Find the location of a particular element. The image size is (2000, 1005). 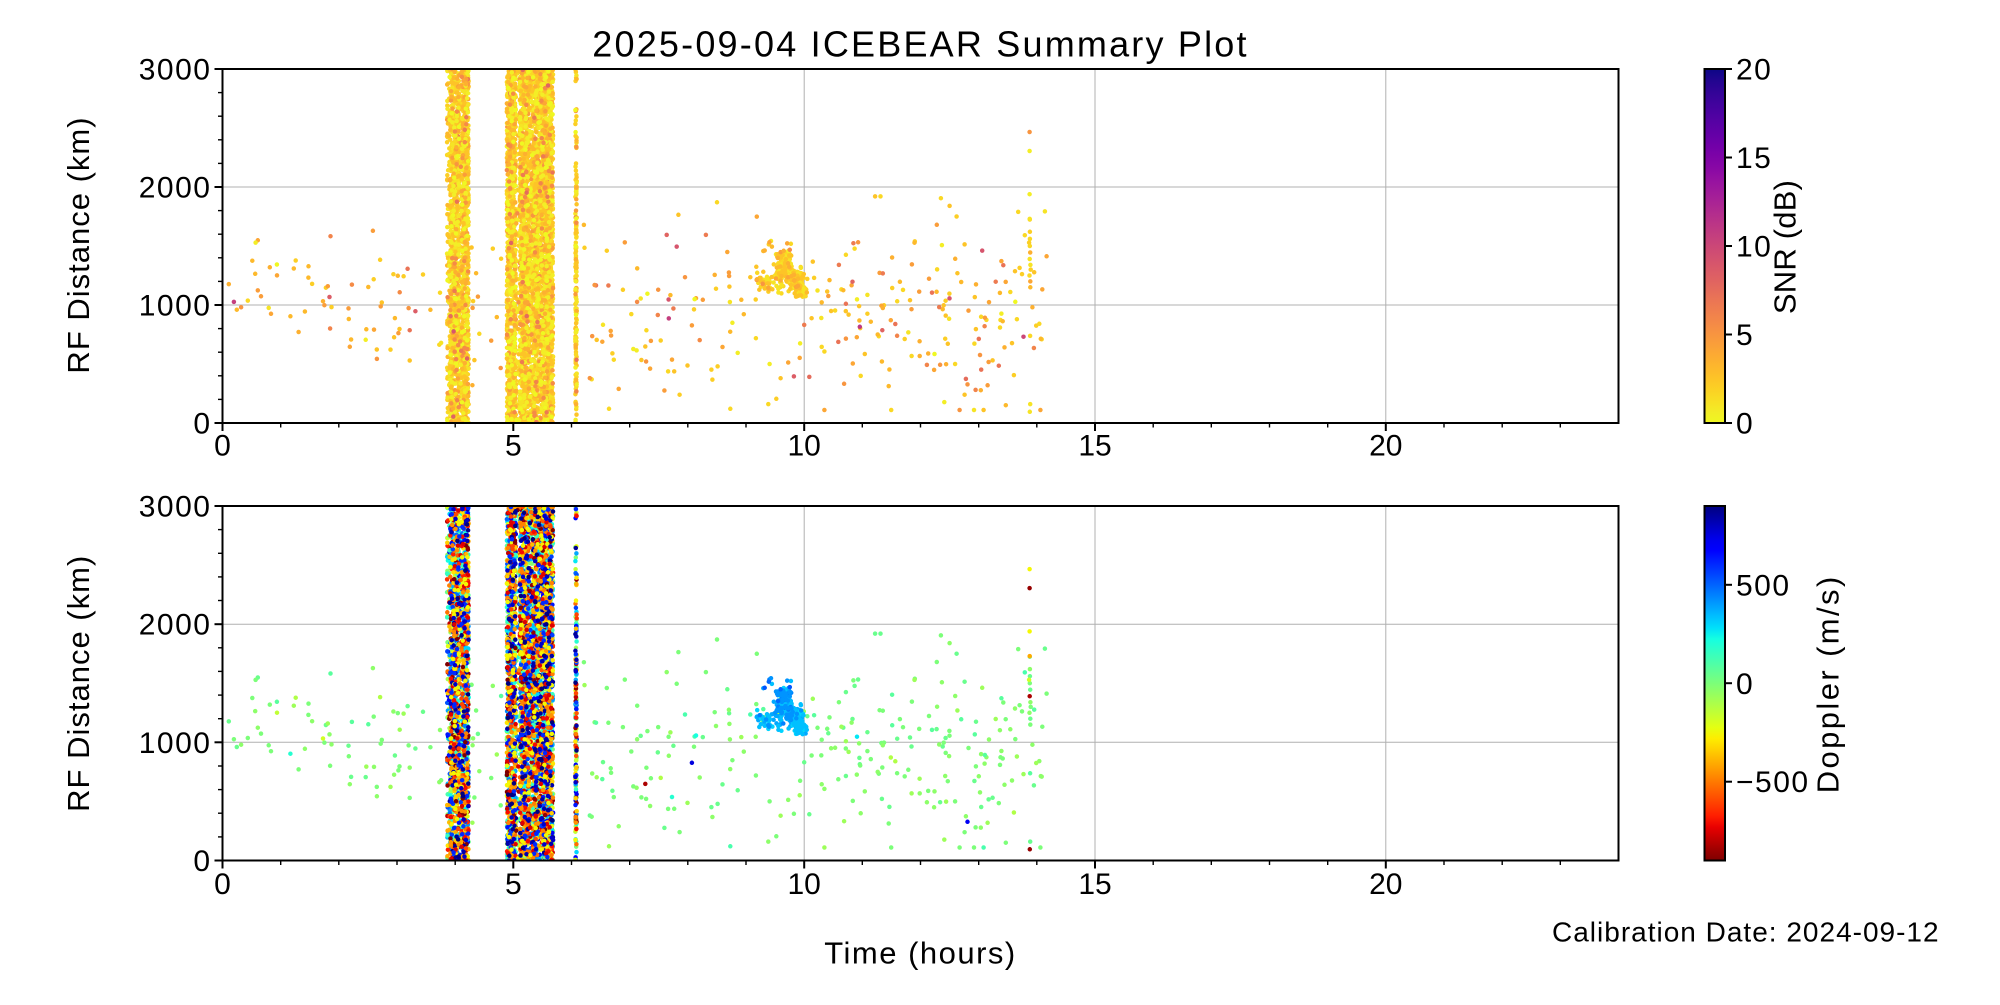

svg-text: −500 is located at coordinates (1773, 782).